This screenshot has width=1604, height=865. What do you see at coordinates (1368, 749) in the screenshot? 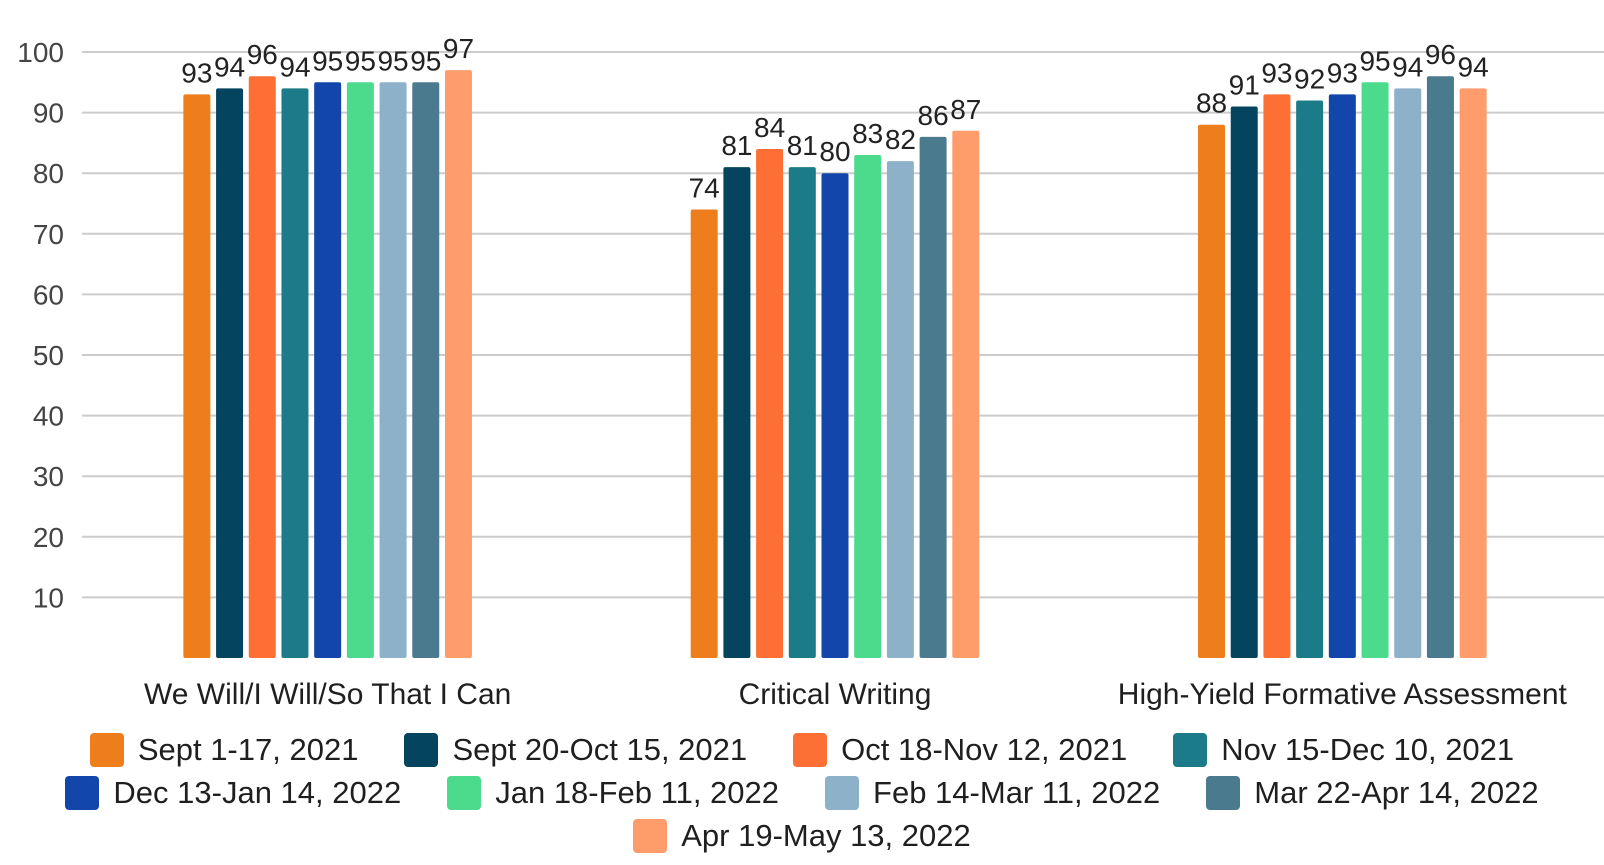
I see `legend-label: Nov 15-Dec 10, 2021` at bounding box center [1368, 749].